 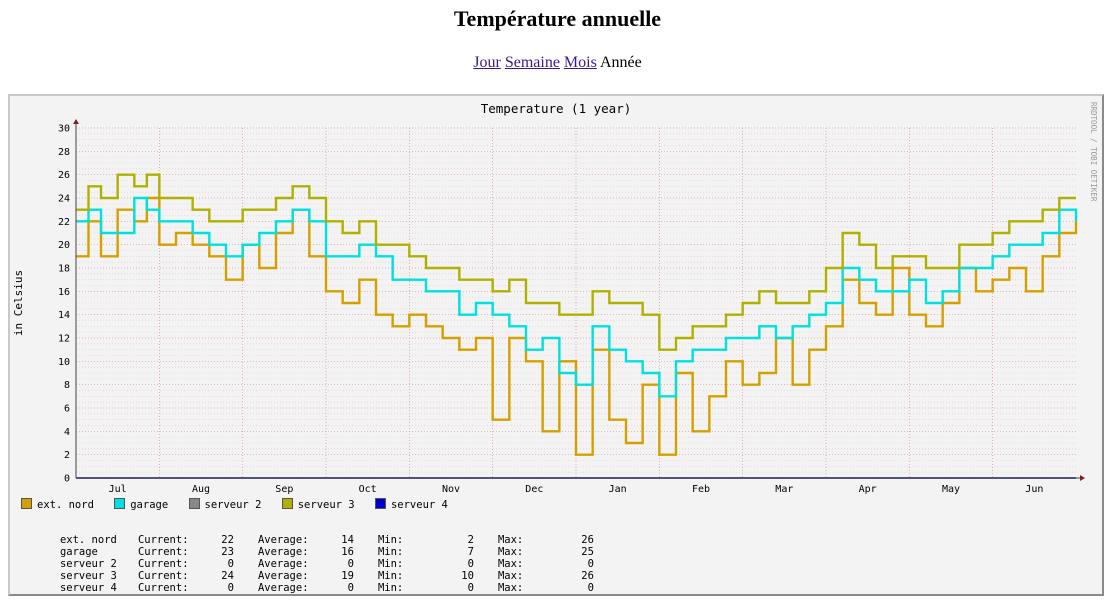 I want to click on legend-item-garage: garage, so click(x=141, y=504).